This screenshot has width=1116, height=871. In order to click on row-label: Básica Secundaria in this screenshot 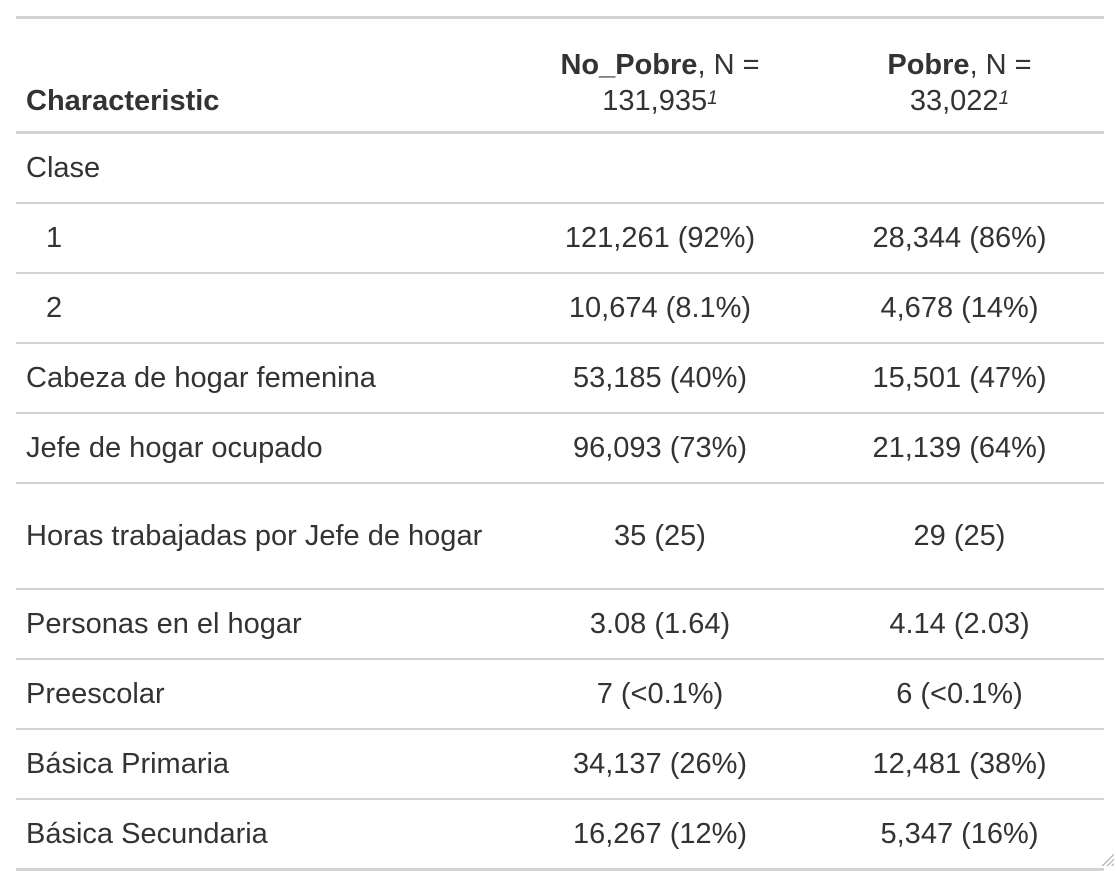, I will do `click(260, 835)`.